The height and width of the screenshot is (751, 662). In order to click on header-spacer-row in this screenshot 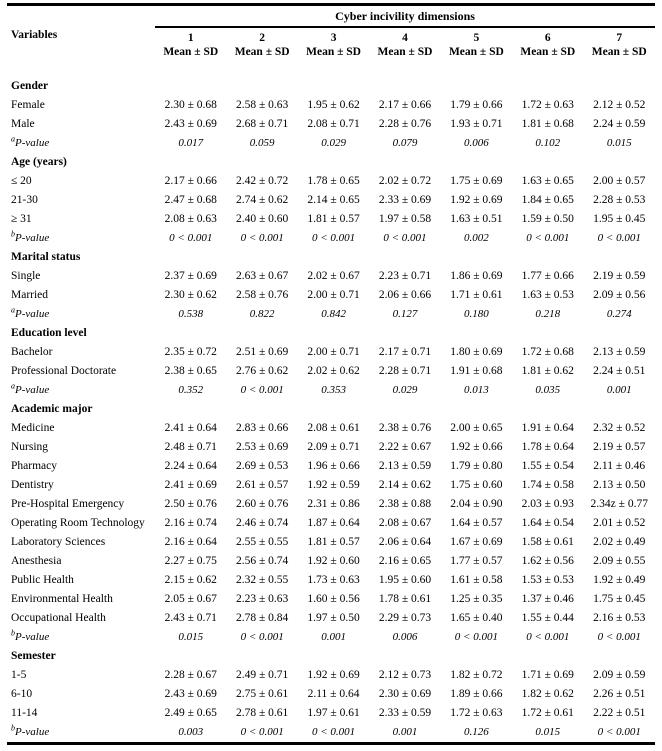, I will do `click(331, 70)`.